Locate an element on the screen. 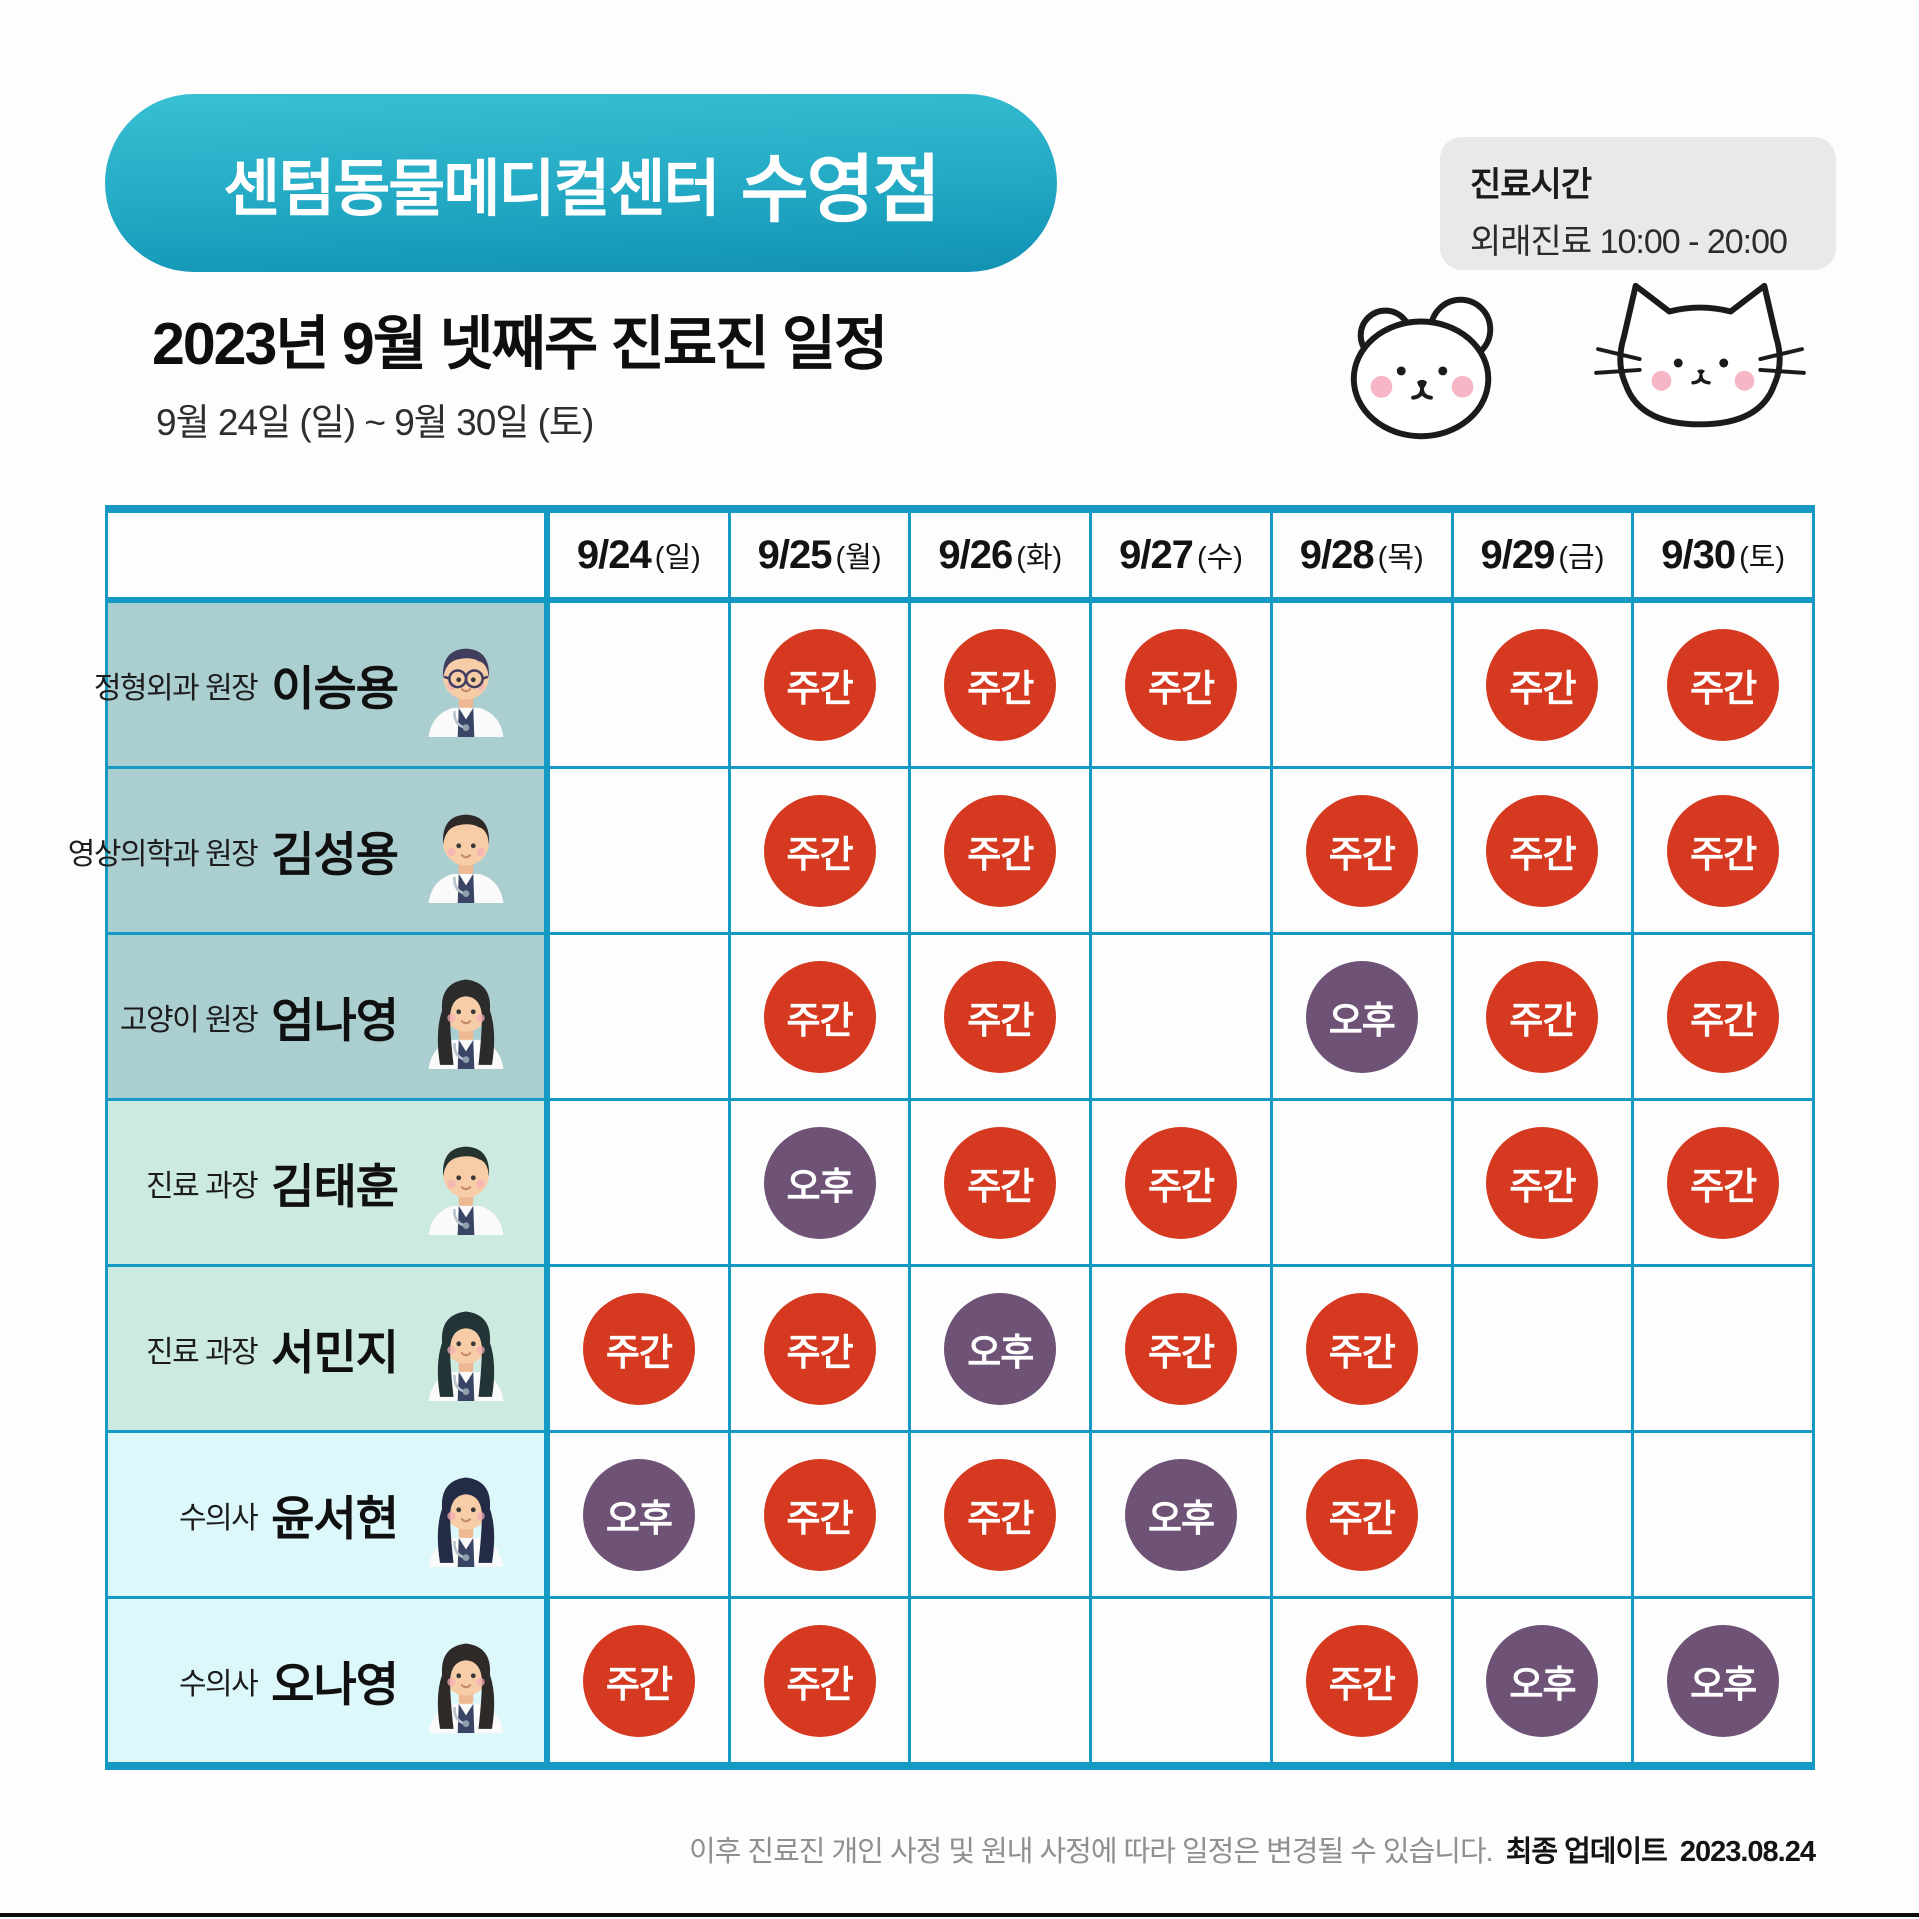  staff-name: 김태훈 is located at coordinates (335, 1186).